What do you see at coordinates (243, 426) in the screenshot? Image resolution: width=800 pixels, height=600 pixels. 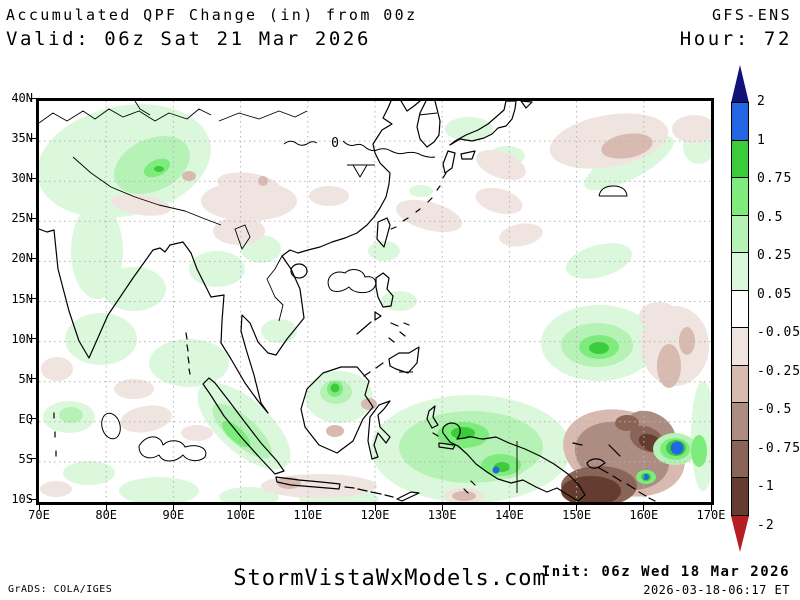 I see `coastline-sumatra` at bounding box center [243, 426].